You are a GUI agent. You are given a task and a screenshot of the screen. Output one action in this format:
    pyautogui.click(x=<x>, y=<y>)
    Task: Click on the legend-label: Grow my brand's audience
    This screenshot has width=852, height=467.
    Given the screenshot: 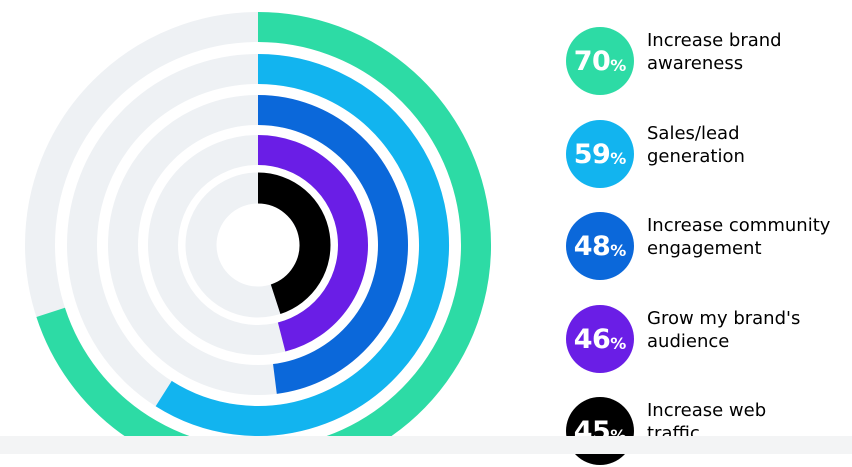 What is the action you would take?
    pyautogui.click(x=724, y=330)
    